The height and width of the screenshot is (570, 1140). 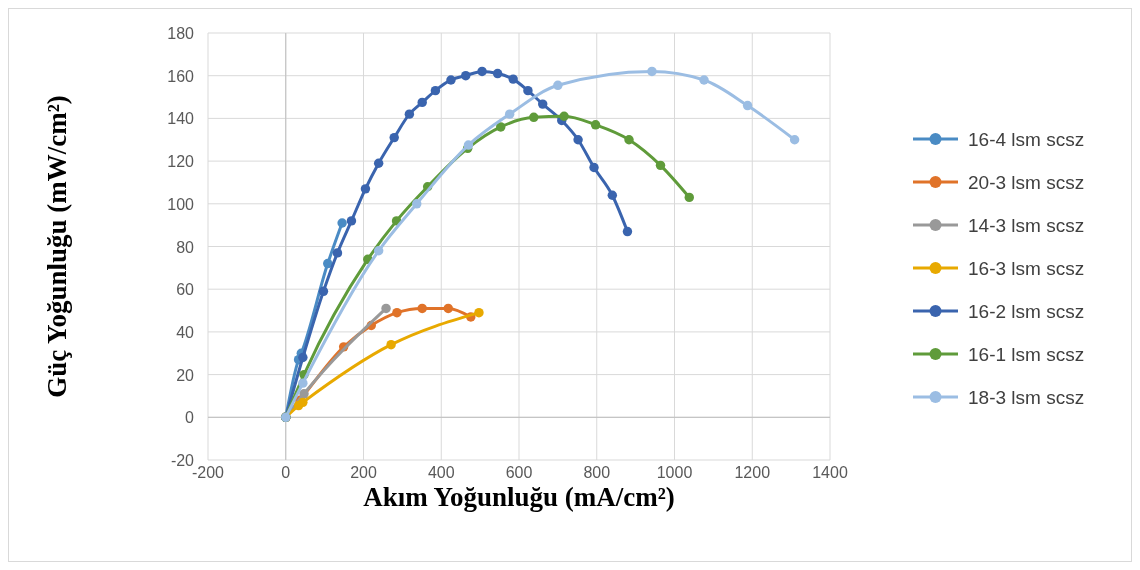 I want to click on legend-label: 16-4 lsm scsz, so click(x=1026, y=139).